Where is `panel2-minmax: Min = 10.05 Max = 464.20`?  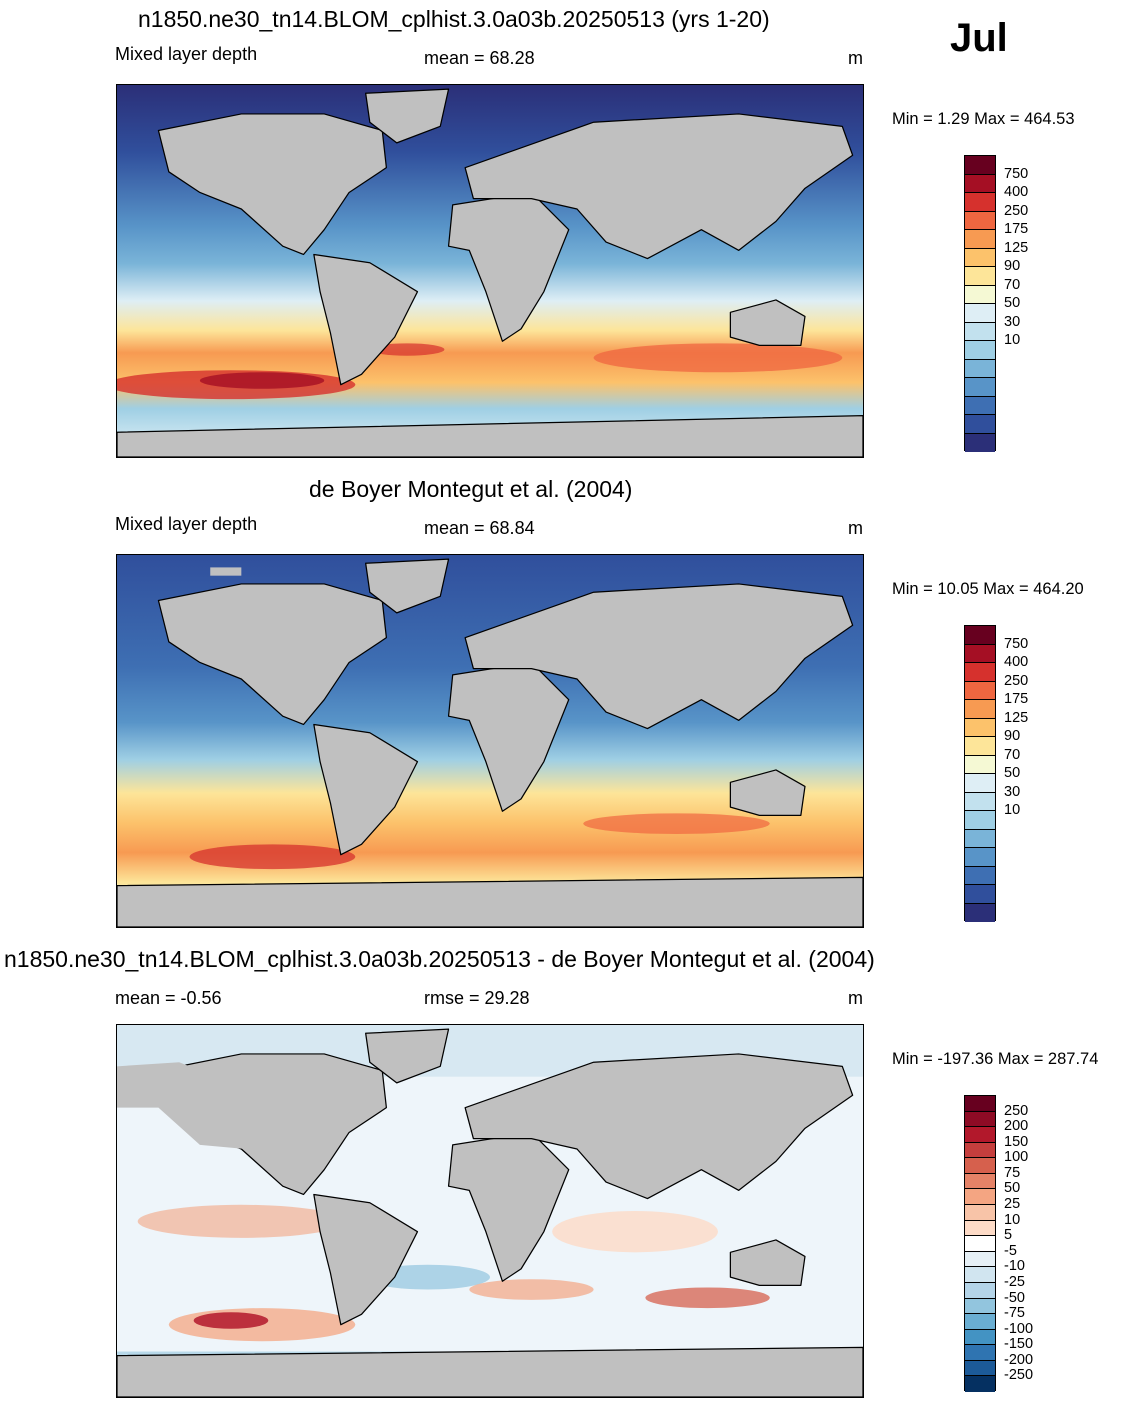
panel2-minmax: Min = 10.05 Max = 464.20 is located at coordinates (988, 589).